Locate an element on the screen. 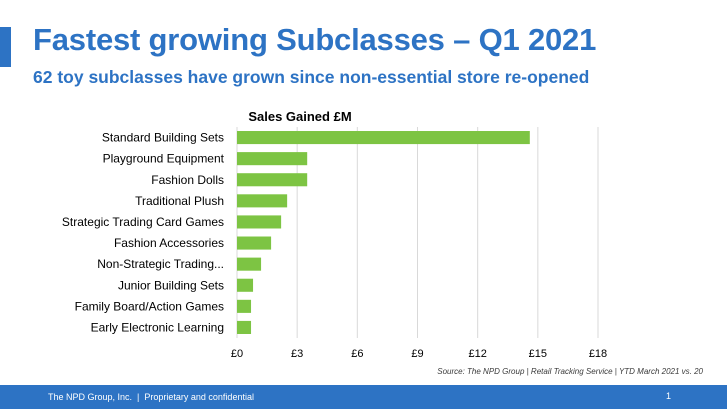  x-tick-label: £18 is located at coordinates (598, 354).